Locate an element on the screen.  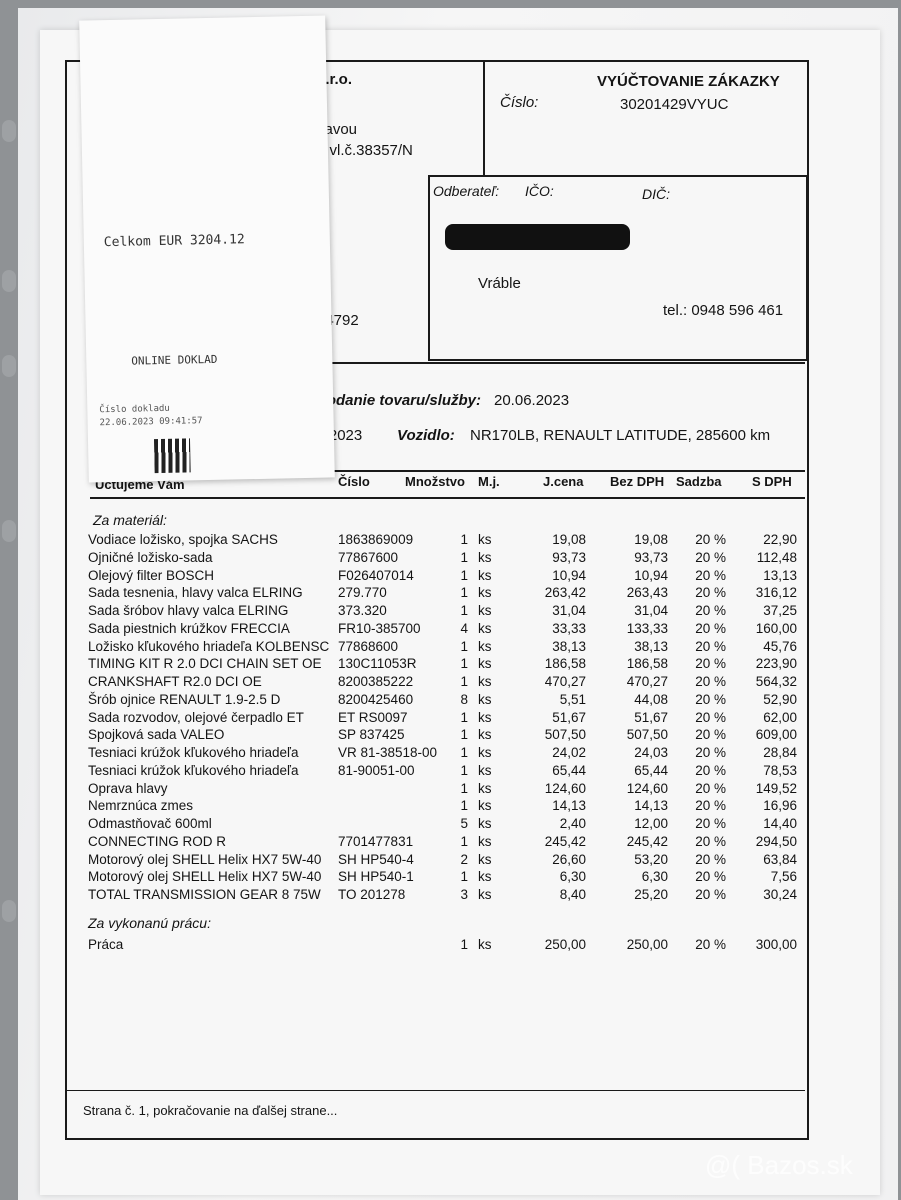
item-unit-price: 38,13 is located at coordinates (569, 646).